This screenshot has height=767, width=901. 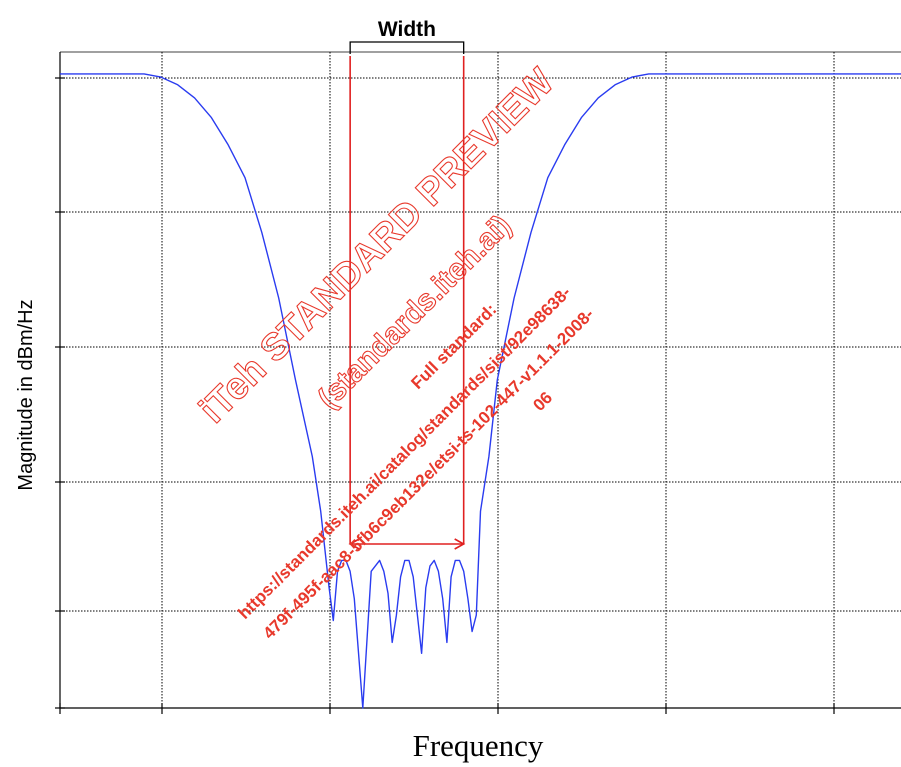 I want to click on x-axis-label: Frequency, so click(x=478, y=745).